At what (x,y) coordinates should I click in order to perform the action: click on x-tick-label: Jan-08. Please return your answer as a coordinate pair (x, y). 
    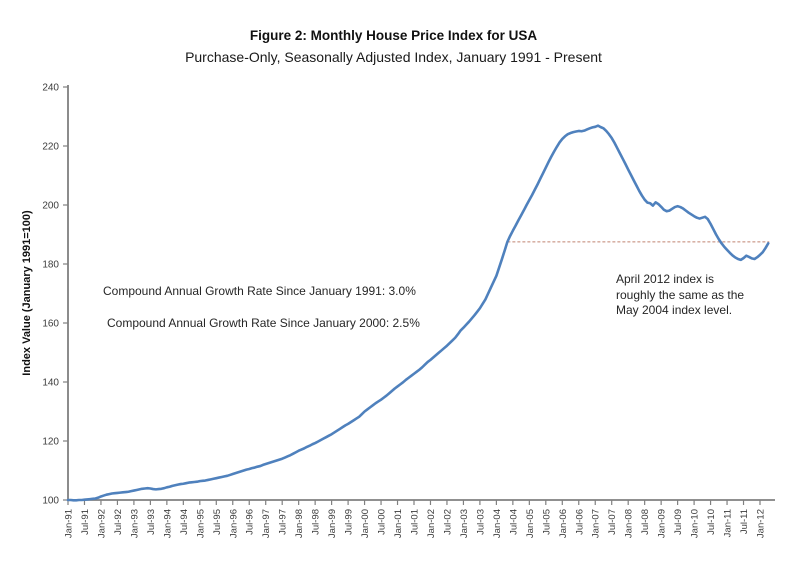
    Looking at the image, I should click on (629, 523).